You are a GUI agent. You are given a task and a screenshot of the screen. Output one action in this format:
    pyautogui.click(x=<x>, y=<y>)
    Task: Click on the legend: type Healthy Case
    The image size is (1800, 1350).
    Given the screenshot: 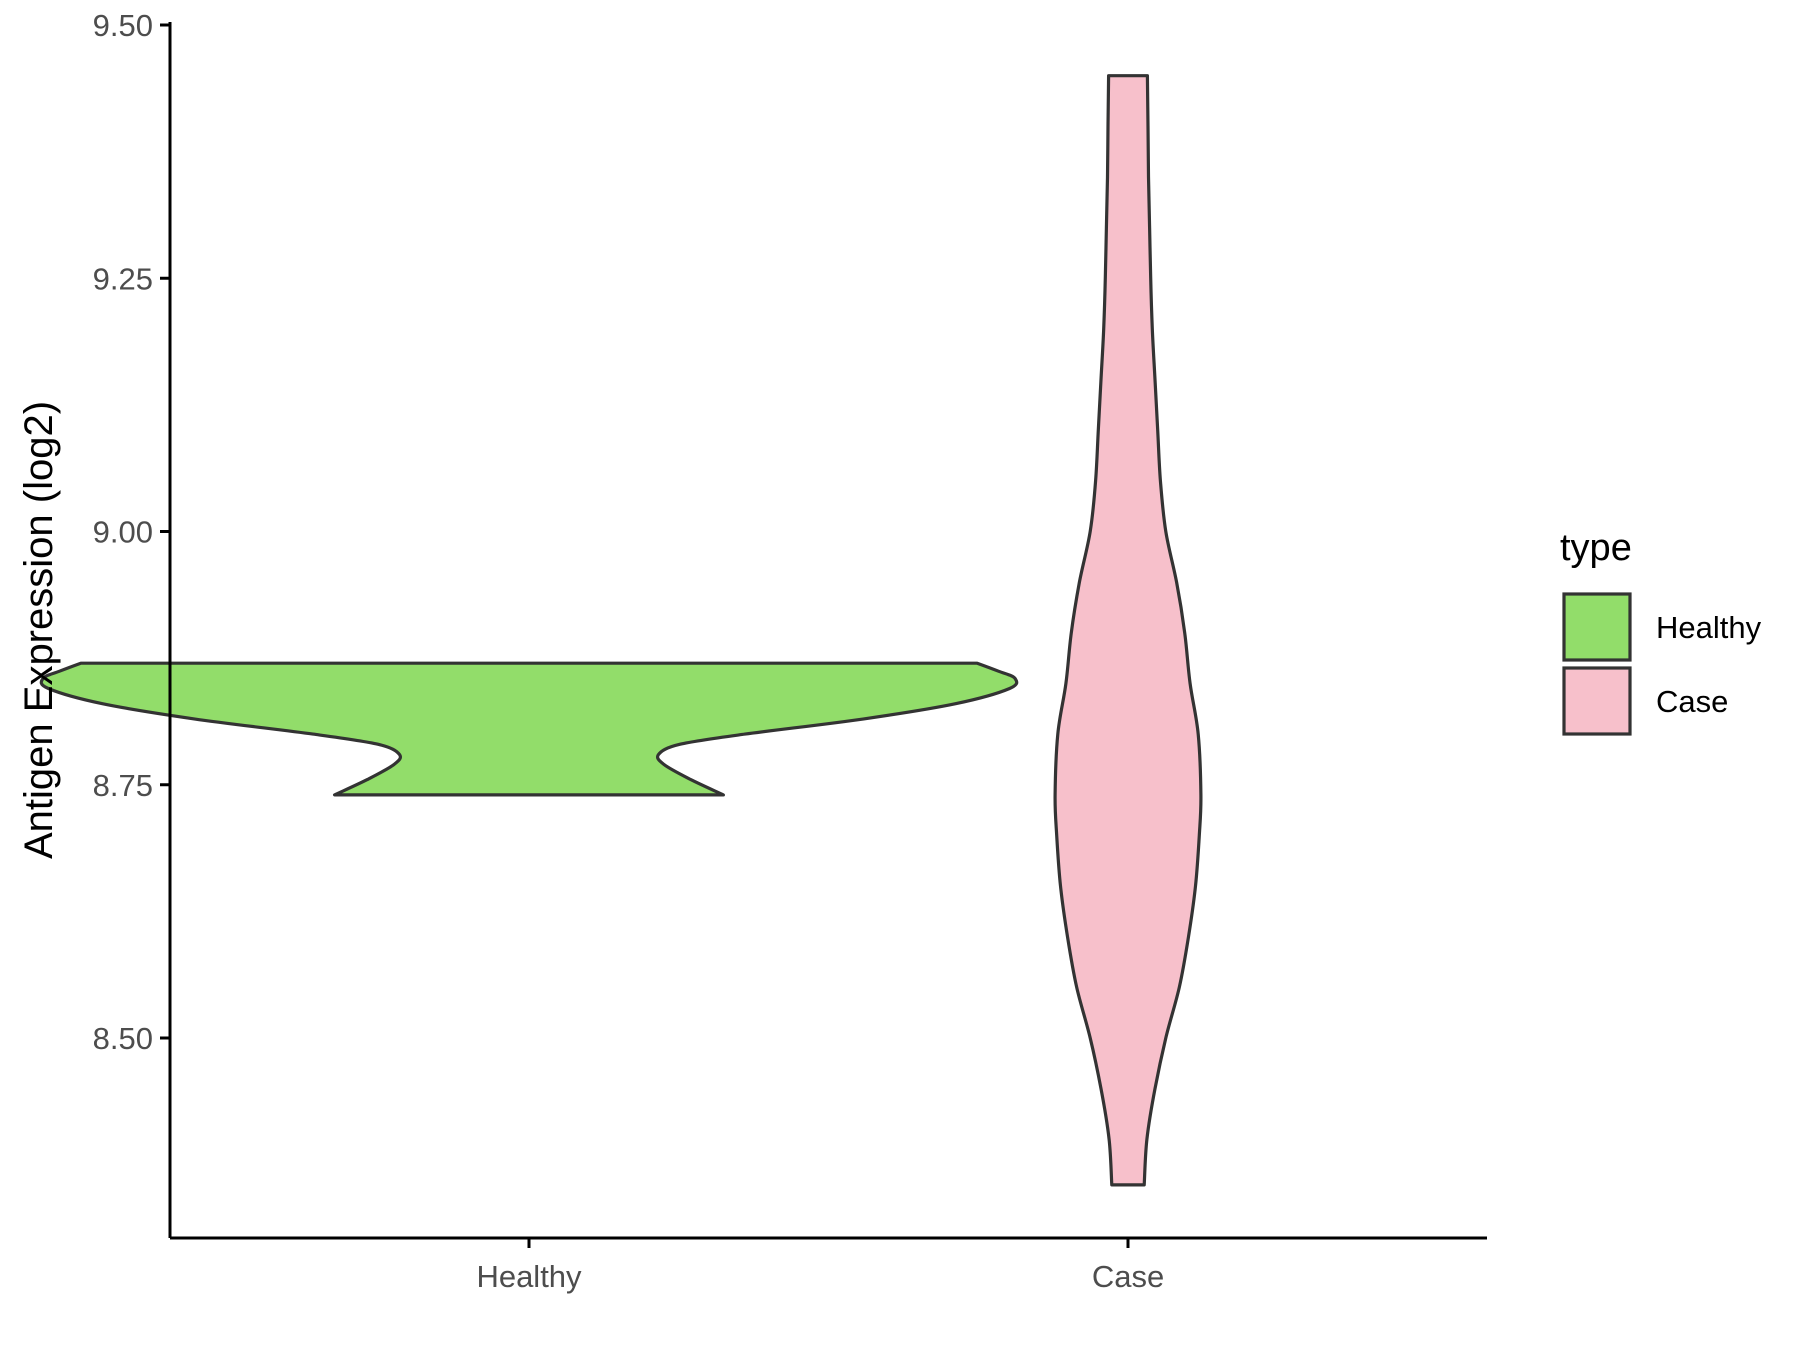 What is the action you would take?
    pyautogui.click(x=1661, y=631)
    